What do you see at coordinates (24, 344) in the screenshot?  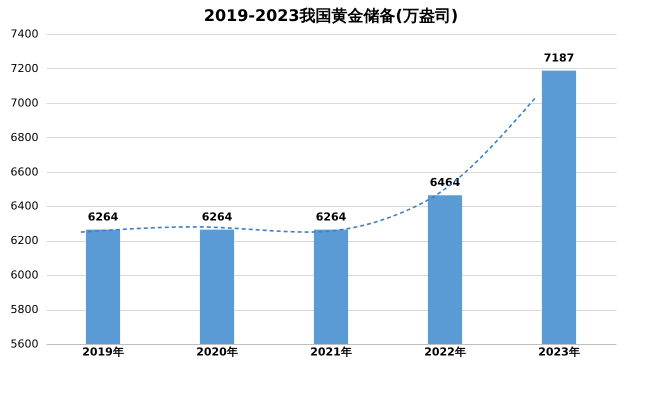 I see `y-tick-label: 5600` at bounding box center [24, 344].